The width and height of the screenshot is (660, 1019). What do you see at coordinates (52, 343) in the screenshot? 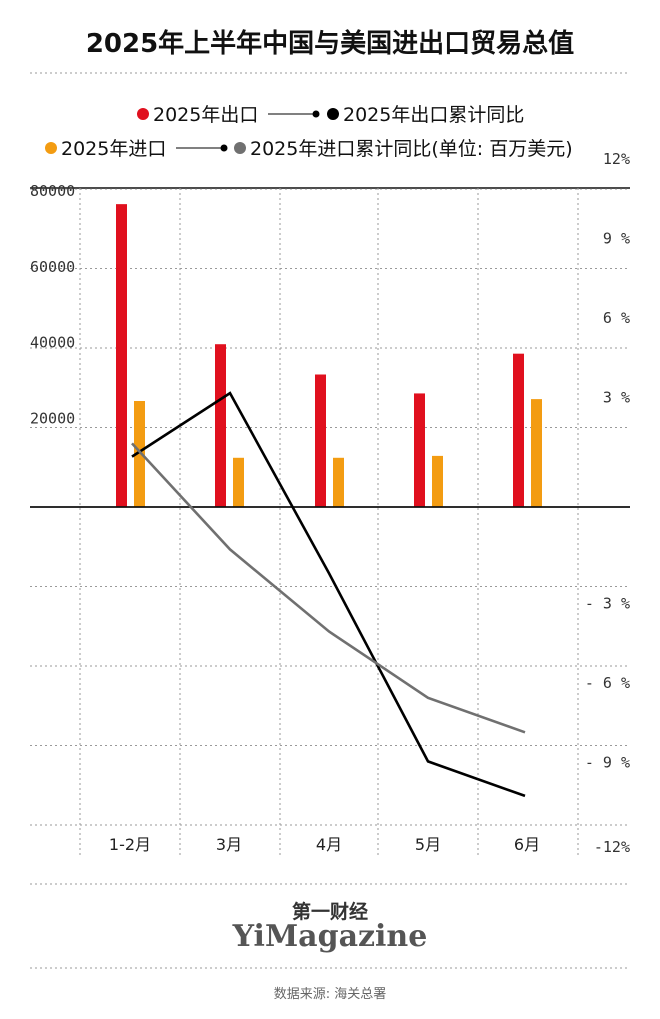
I see `left-tick-label: 40000` at bounding box center [52, 343].